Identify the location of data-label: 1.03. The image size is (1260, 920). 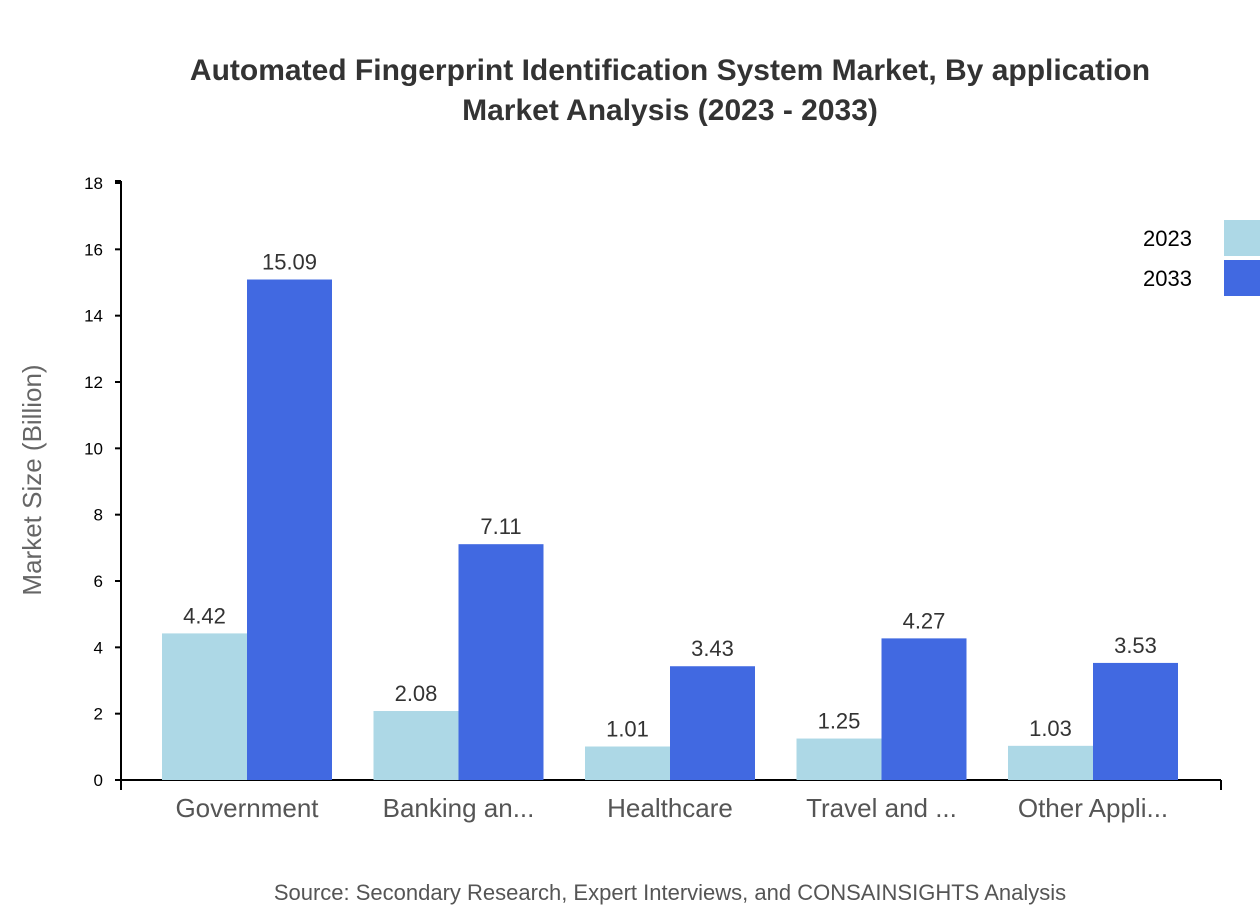
(1050, 728).